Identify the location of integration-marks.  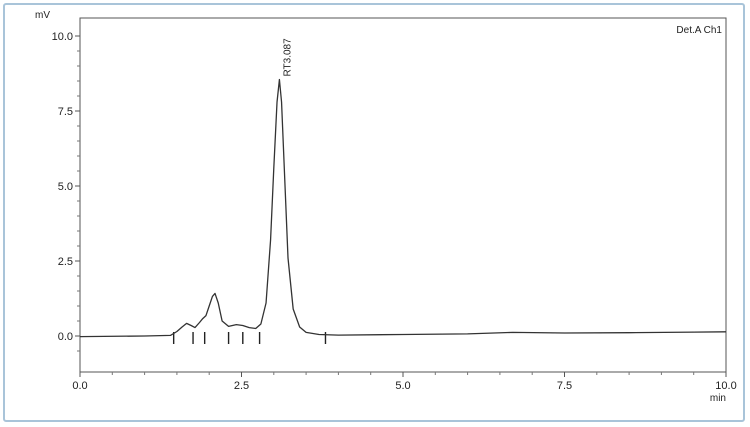
(249, 338).